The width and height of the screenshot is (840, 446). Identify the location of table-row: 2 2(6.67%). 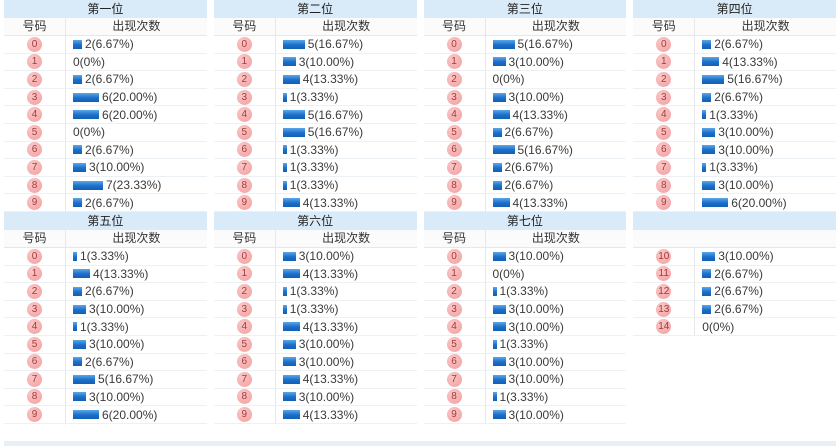
(105, 80).